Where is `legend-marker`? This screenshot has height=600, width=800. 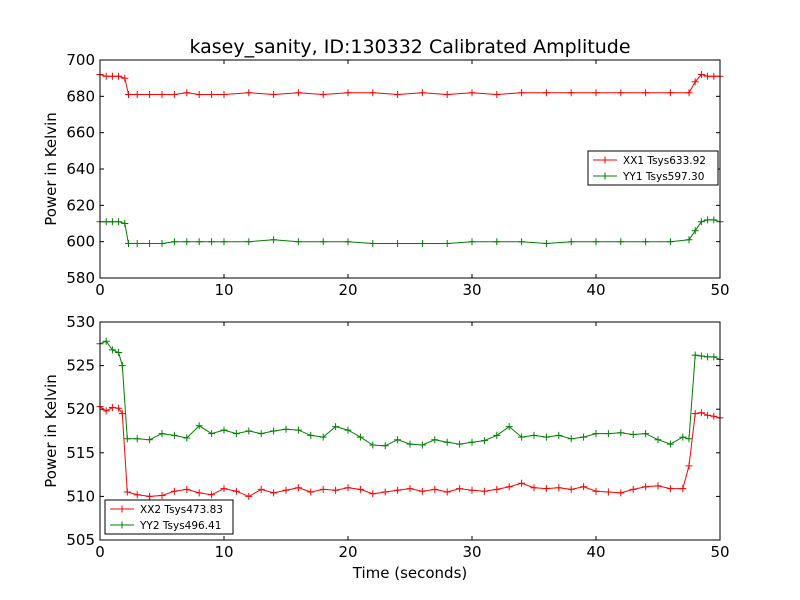 legend-marker is located at coordinates (605, 160).